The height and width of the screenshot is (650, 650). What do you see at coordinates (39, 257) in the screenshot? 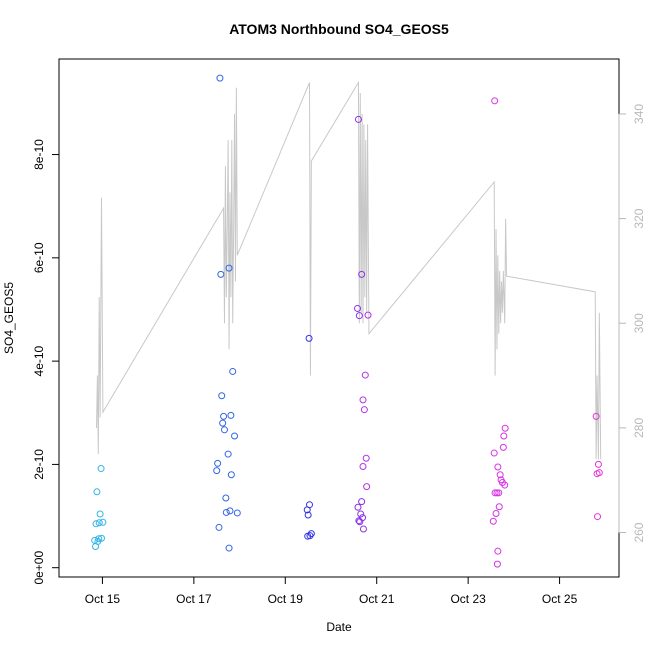
I see `y-tick-label-3: 6e-10` at bounding box center [39, 257].